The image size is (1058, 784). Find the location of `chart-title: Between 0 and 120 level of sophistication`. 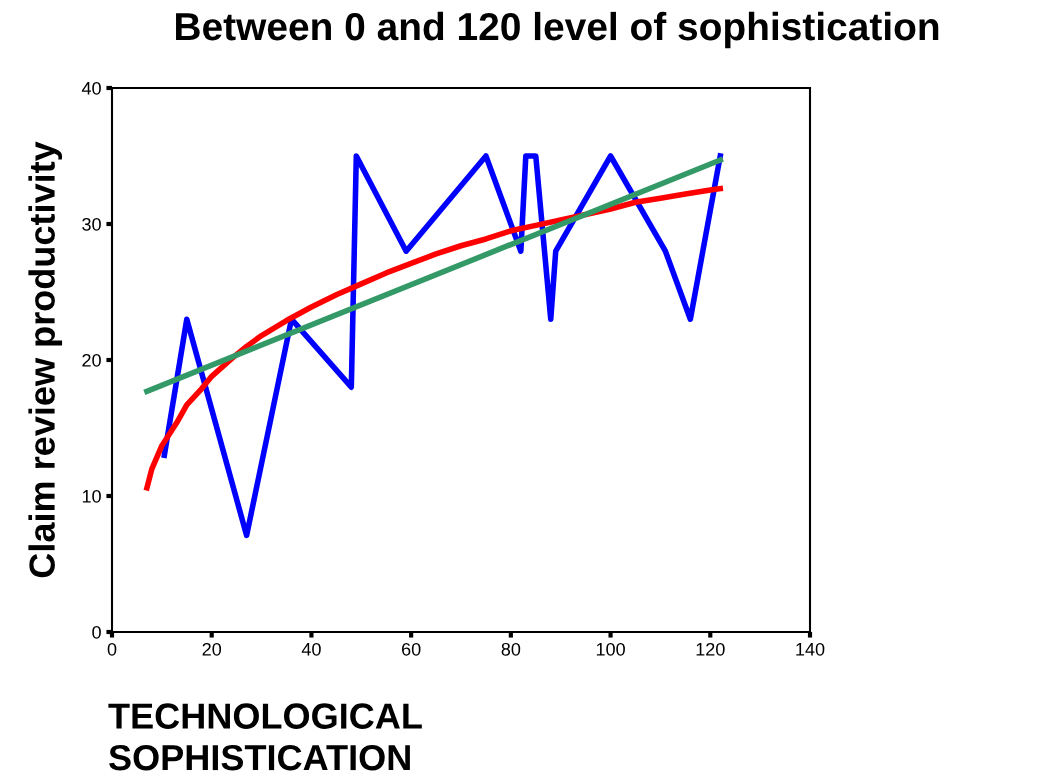

chart-title: Between 0 and 120 level of sophistication is located at coordinates (557, 30).